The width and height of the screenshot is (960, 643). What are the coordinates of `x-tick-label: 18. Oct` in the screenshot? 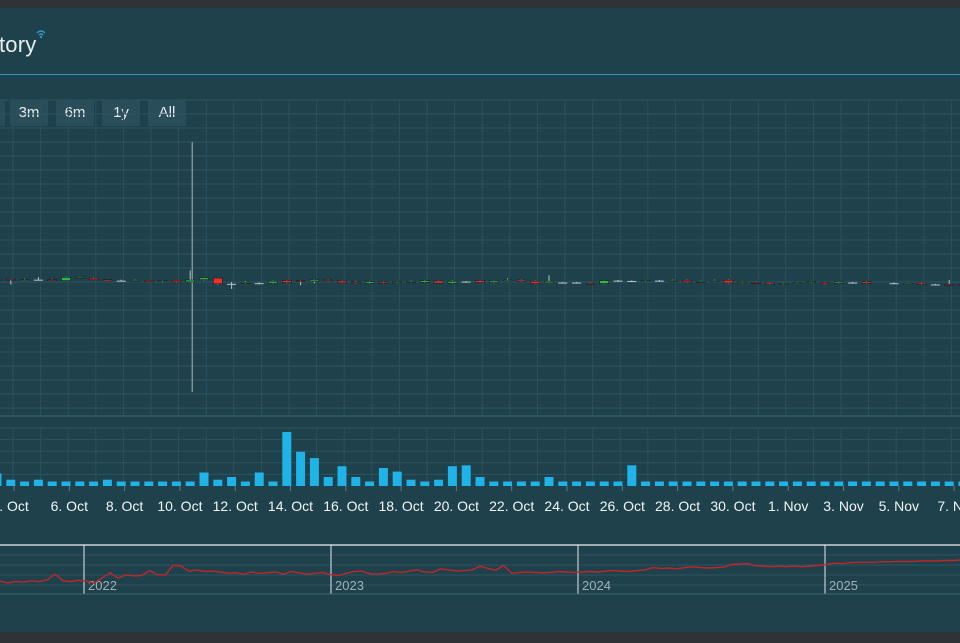 It's located at (401, 506).